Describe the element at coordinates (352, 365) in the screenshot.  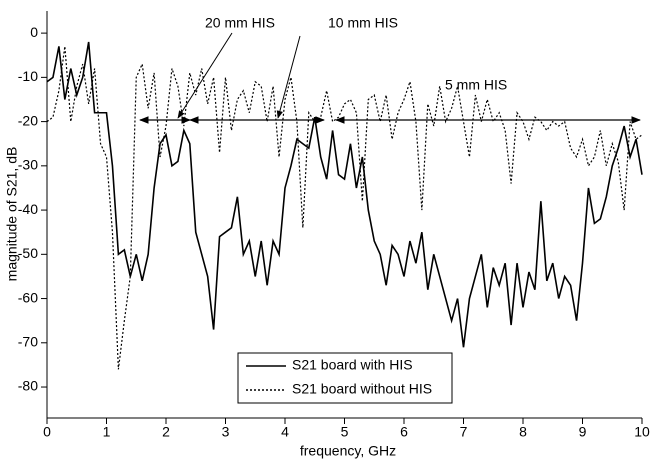
I see `legend-label: S21 board with HIS` at that location.